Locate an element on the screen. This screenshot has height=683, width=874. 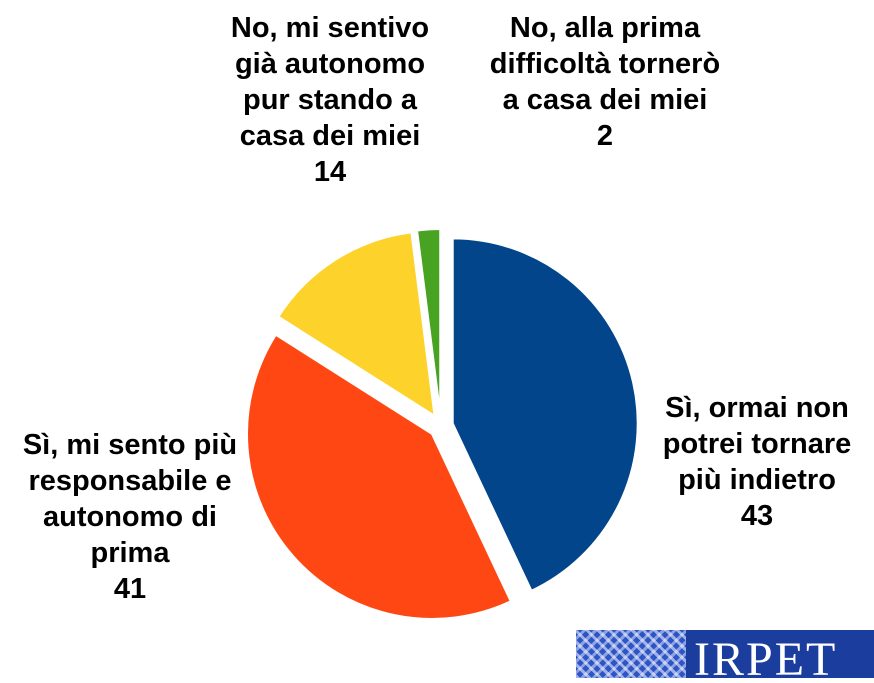
logo-emblem-icon is located at coordinates (631, 654).